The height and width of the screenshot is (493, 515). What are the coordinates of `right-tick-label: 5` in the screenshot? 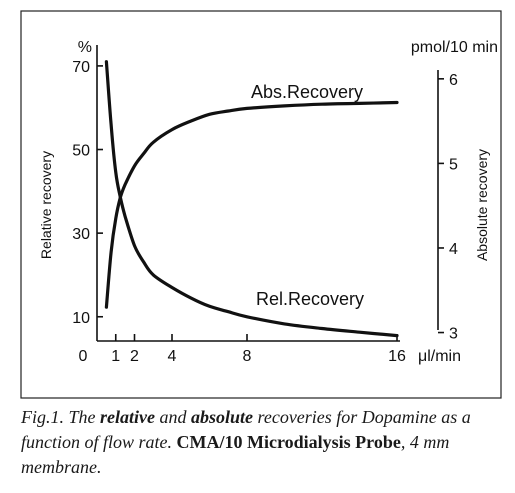 It's located at (453, 164).